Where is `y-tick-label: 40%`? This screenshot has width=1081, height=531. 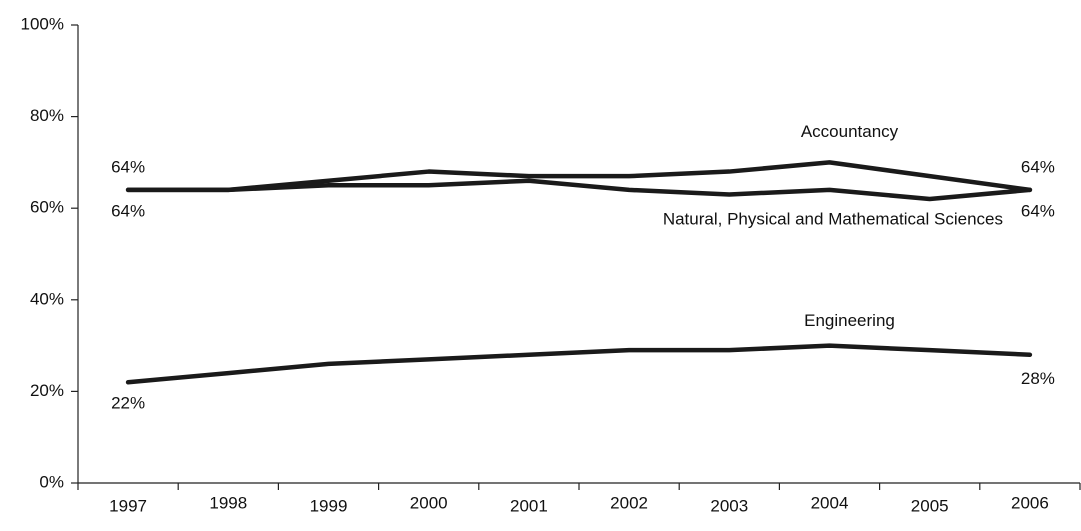 y-tick-label: 40% is located at coordinates (47, 298).